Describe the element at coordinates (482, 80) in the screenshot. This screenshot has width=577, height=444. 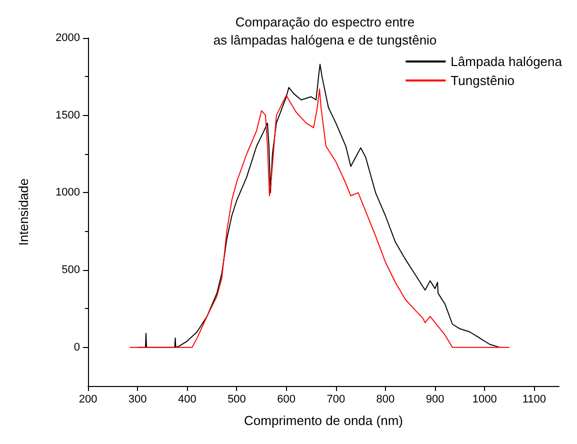
I see `legend-label: Tungstênio` at that location.